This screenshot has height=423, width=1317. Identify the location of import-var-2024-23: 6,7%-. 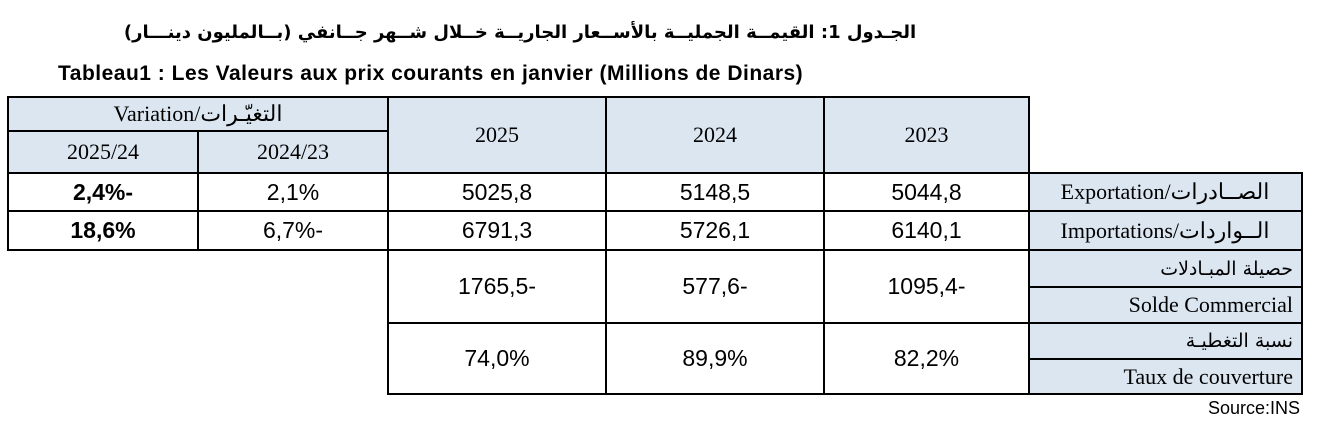
(293, 230).